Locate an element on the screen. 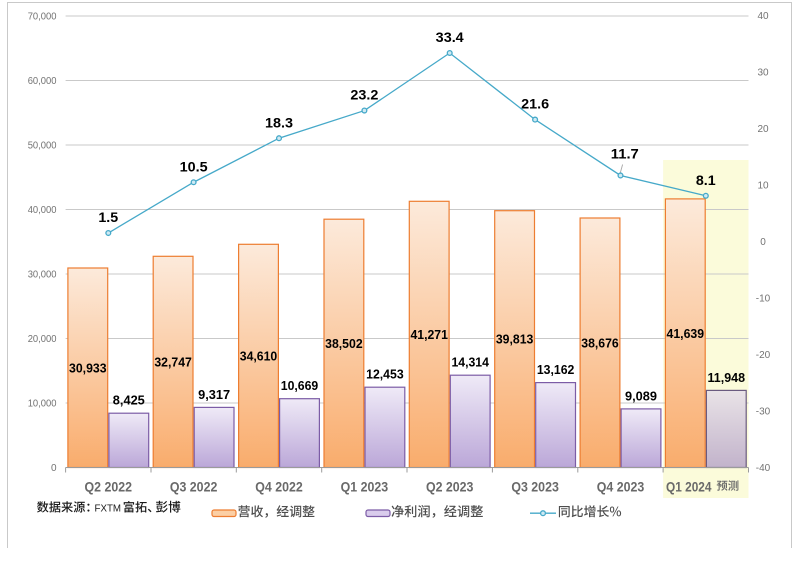 Image resolution: width=801 pixels, height=565 pixels. svg-text: 14,314 is located at coordinates (470, 362).